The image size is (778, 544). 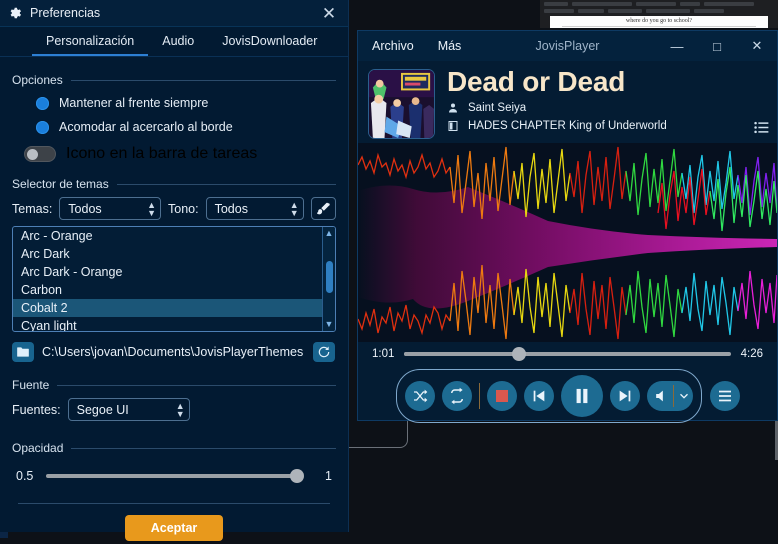 What do you see at coordinates (174, 13) in the screenshot?
I see `preferences-titlebar: Preferencias ✕` at bounding box center [174, 13].